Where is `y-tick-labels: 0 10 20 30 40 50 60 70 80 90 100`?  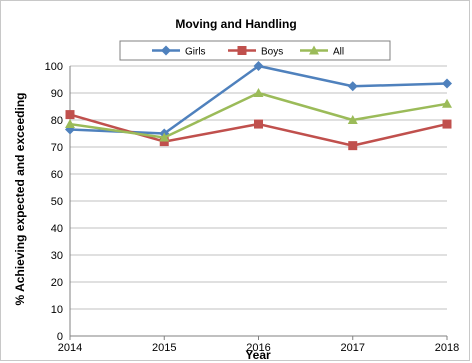
y-tick-labels: 0 10 20 30 40 50 60 70 80 90 100 is located at coordinates (54, 202).